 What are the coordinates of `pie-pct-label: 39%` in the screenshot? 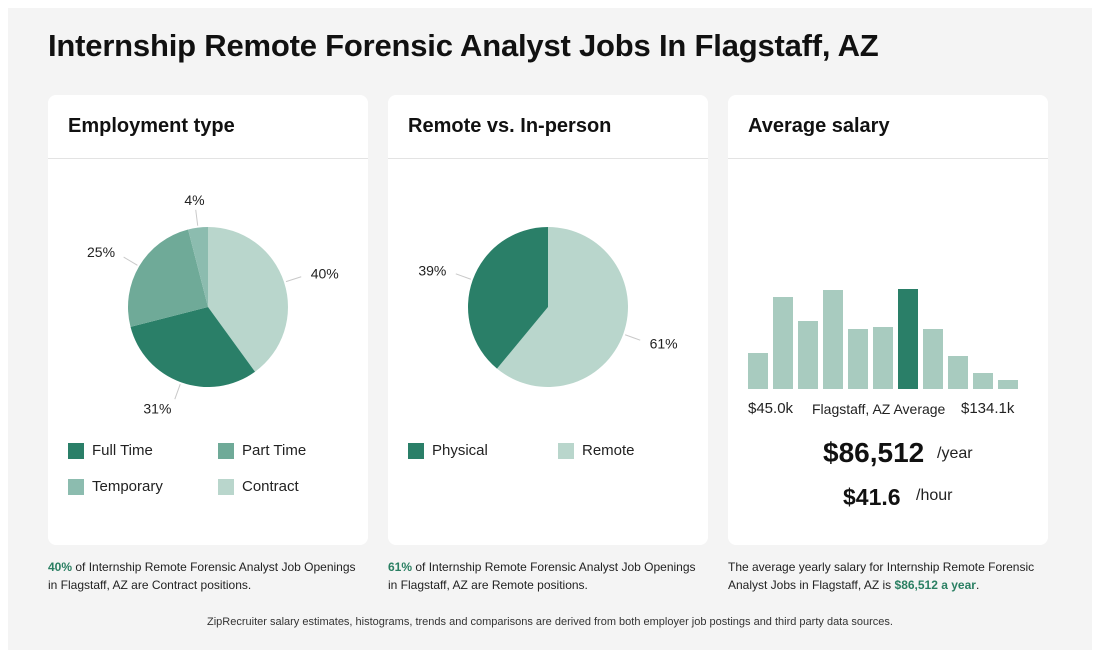 It's located at (432, 270).